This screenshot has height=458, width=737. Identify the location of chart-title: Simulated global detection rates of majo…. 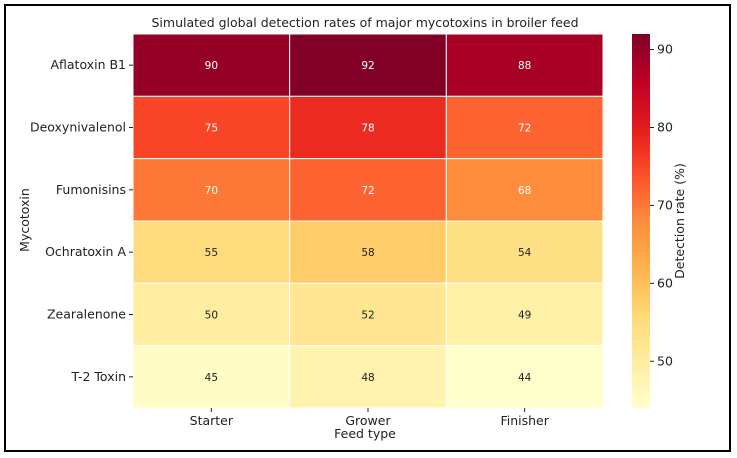
(364, 22).